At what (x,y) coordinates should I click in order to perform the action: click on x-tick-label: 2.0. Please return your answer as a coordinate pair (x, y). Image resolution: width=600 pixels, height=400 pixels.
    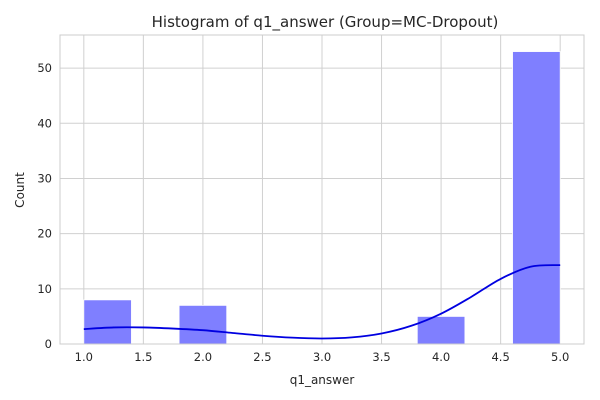
    Looking at the image, I should click on (203, 357).